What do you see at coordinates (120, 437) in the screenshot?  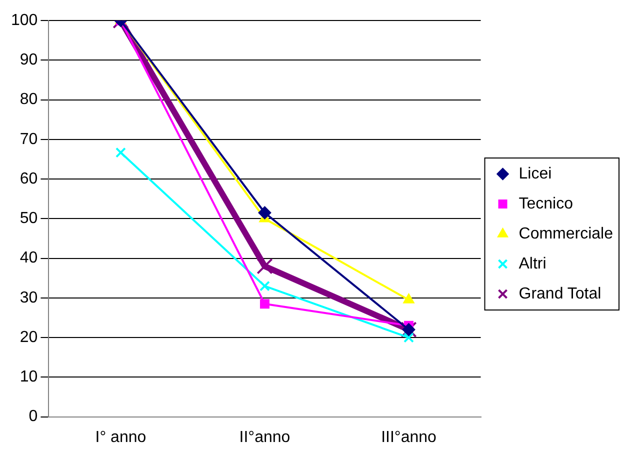 I see `x-tick-label: I° anno` at bounding box center [120, 437].